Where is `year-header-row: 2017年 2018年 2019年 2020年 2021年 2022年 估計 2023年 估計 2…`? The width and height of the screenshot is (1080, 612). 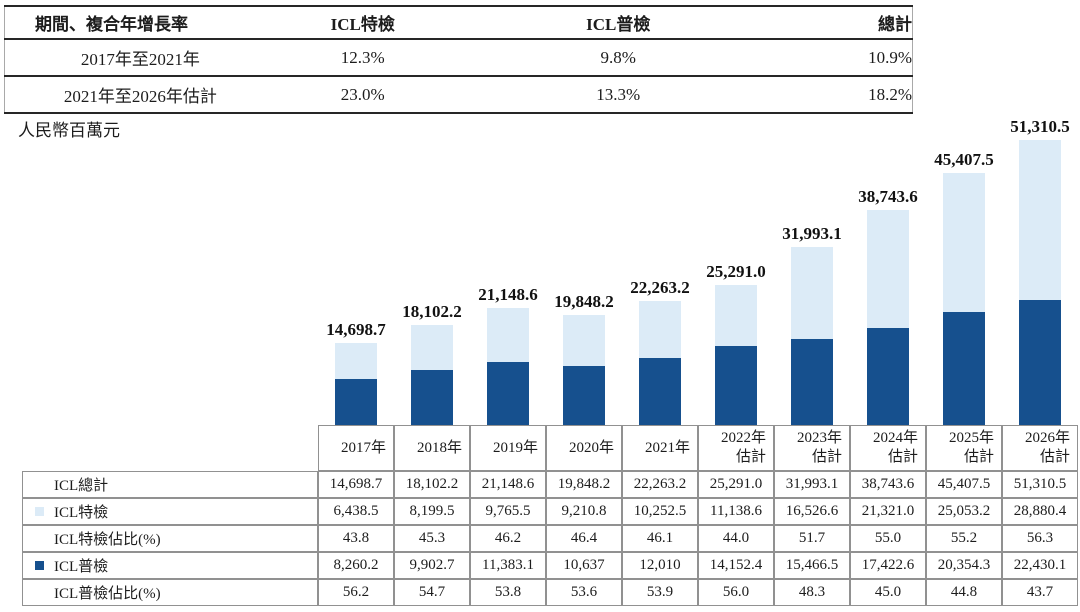
year-header-row: 2017年 2018年 2019年 2020年 2021年 2022年 估計 2023年 估計 2… is located at coordinates (698, 448).